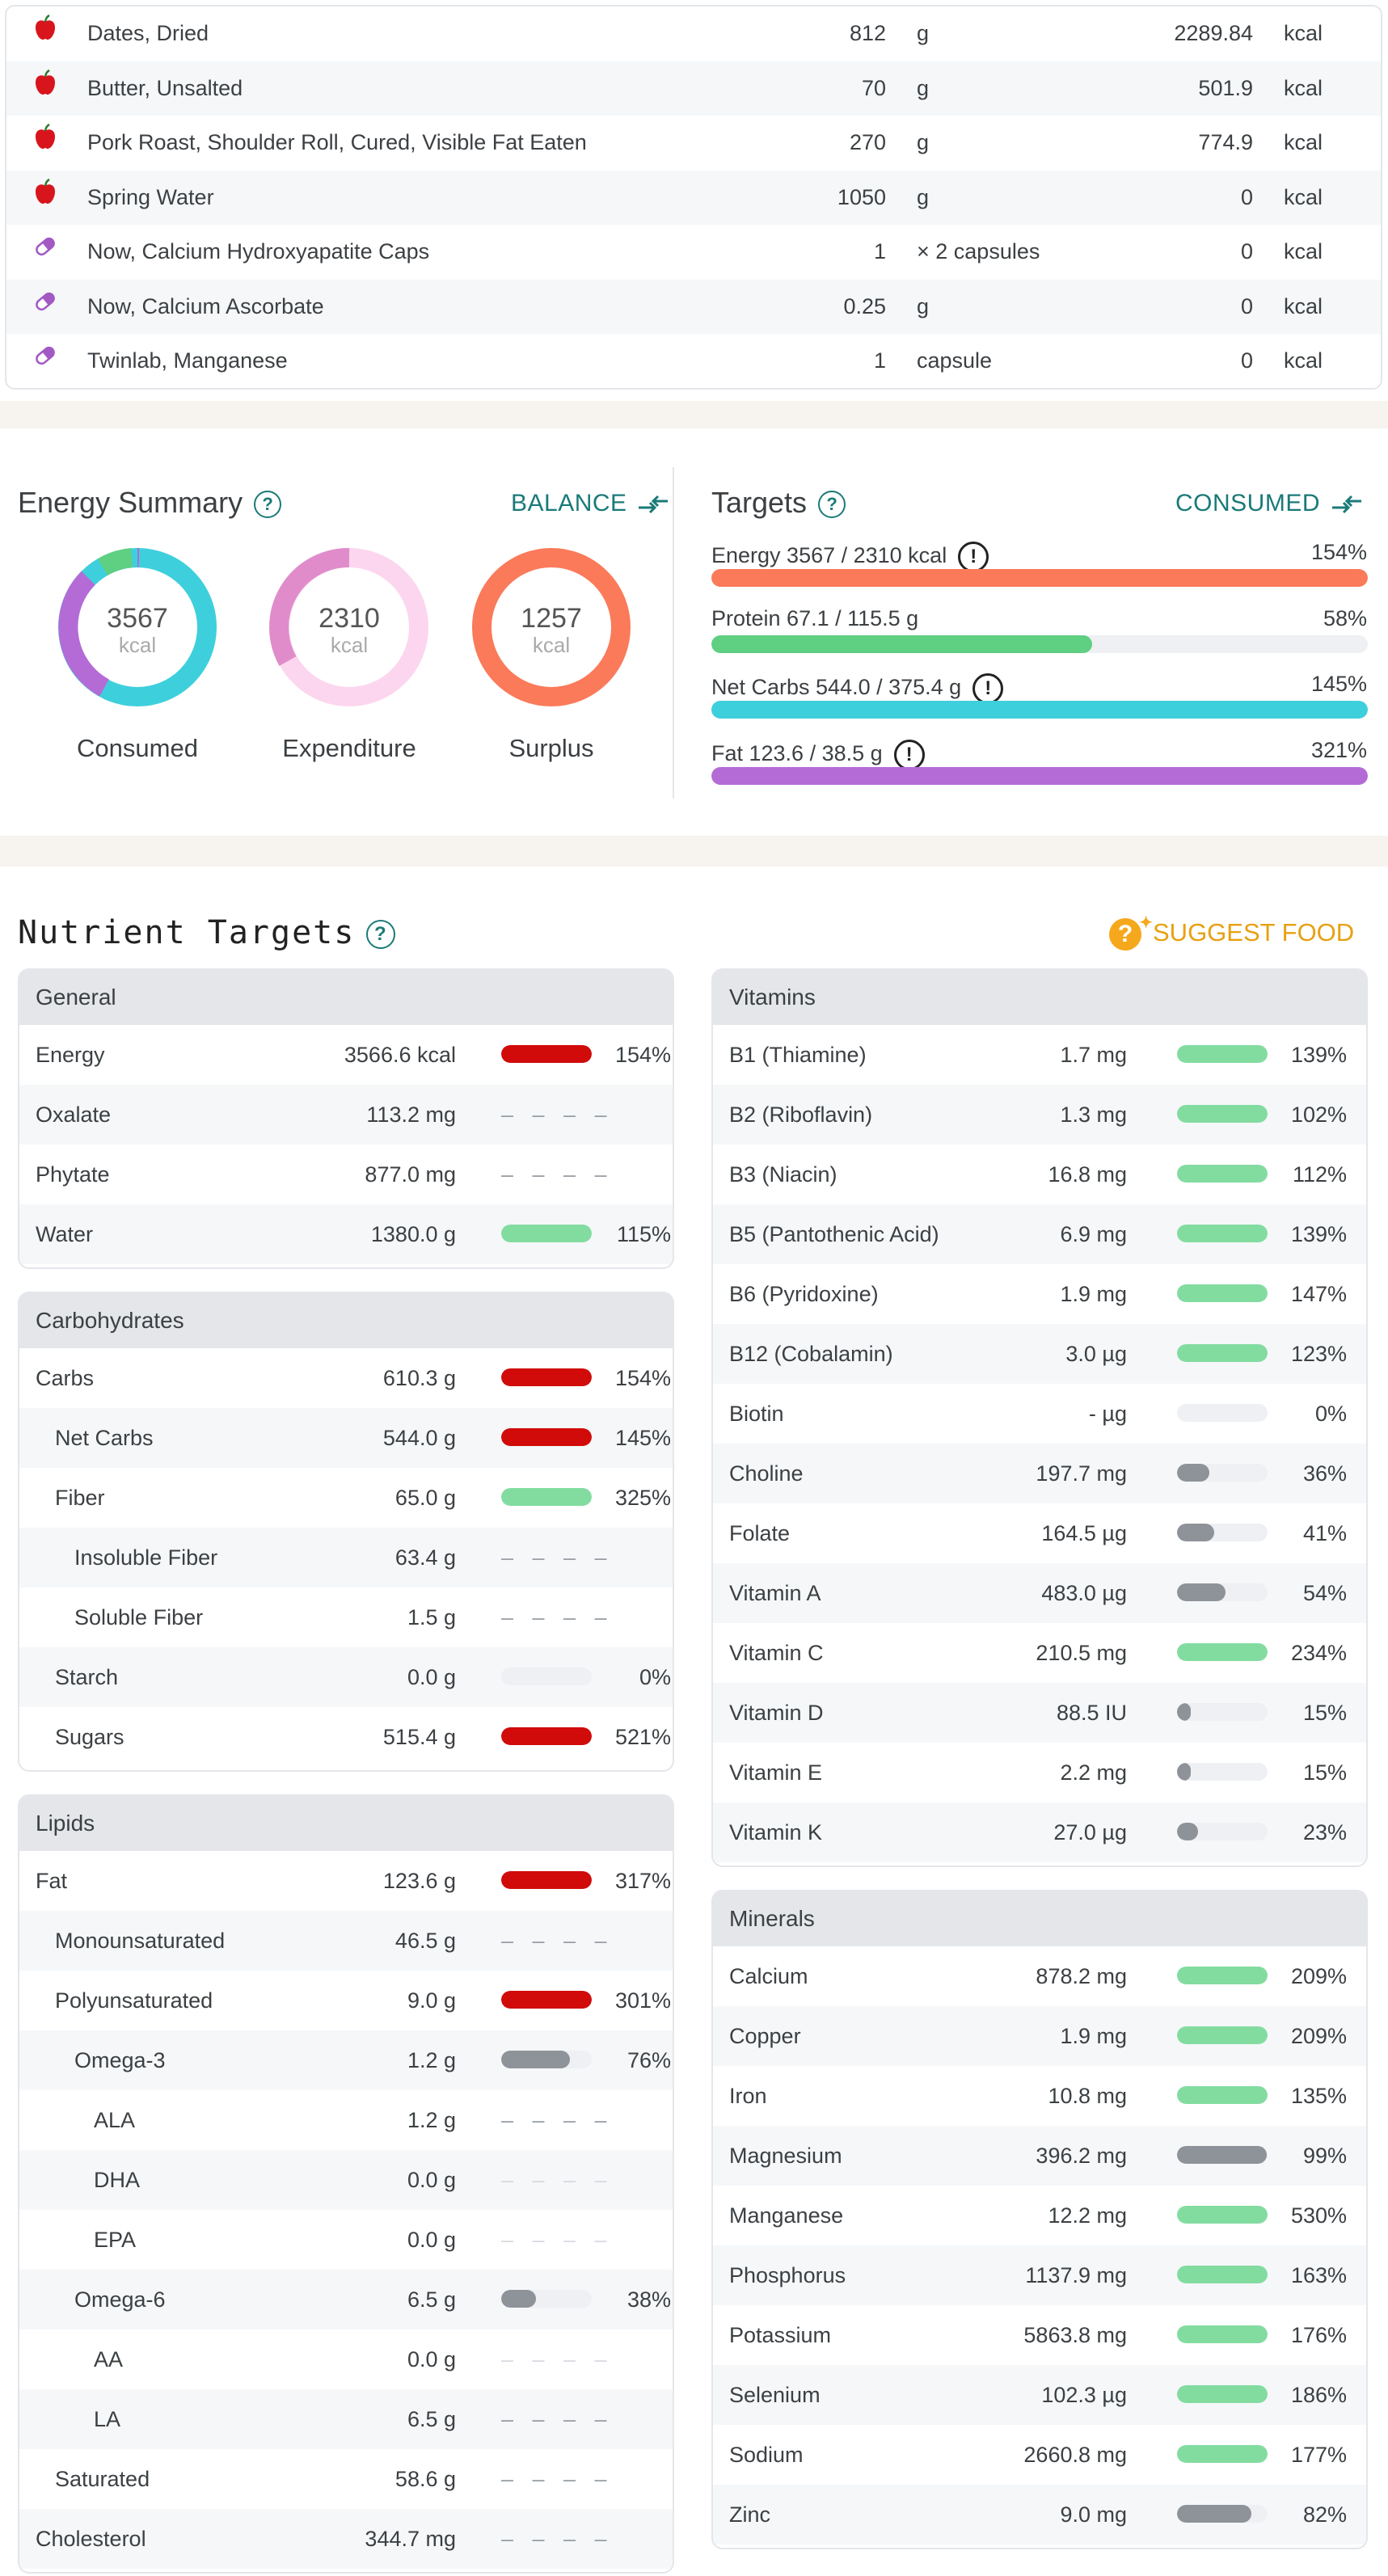 The height and width of the screenshot is (2576, 1388). What do you see at coordinates (432, 2180) in the screenshot?
I see `nutrient-amount: 0.0 g` at bounding box center [432, 2180].